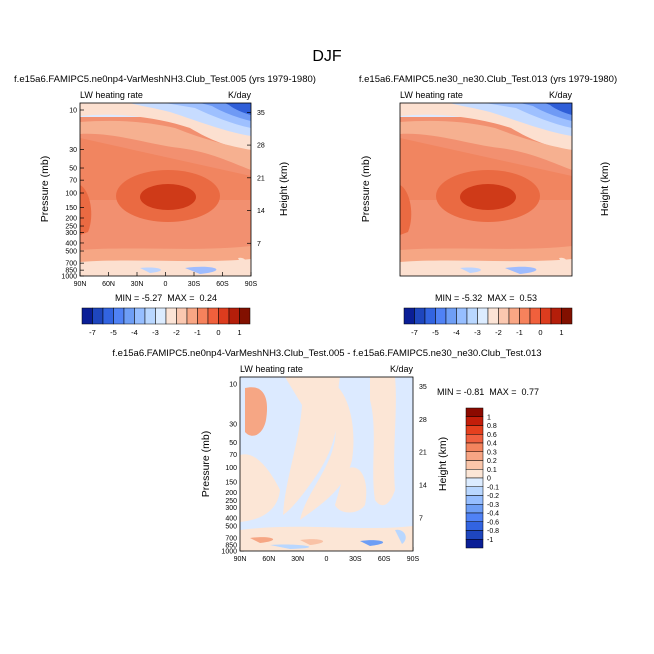  What do you see at coordinates (111, 95) in the screenshot?
I see `field-label: LW heating rate` at bounding box center [111, 95].